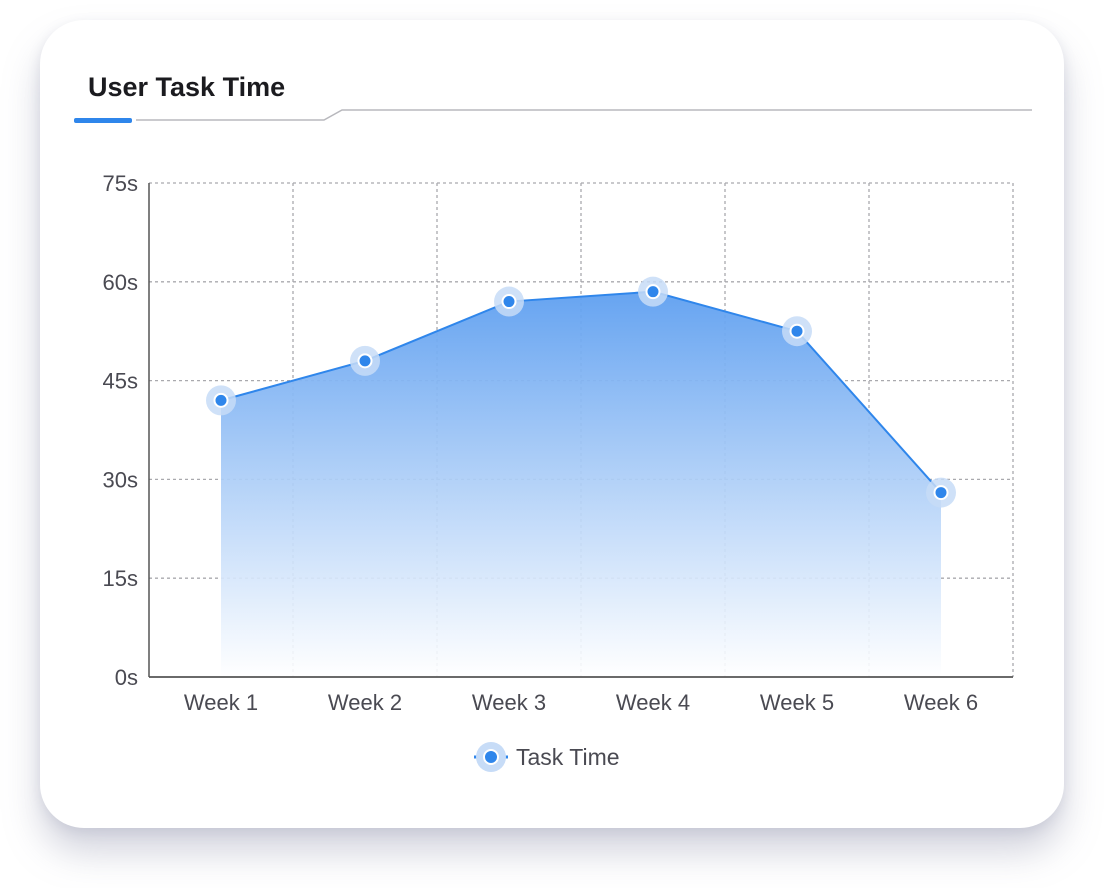  I want to click on x-tick-label: Week 5, so click(797, 702).